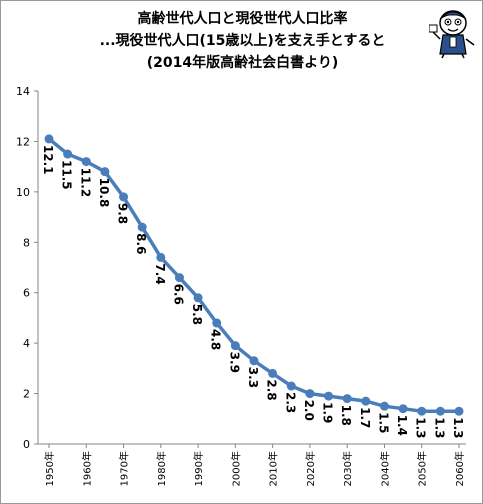 The width and height of the screenshot is (483, 504). What do you see at coordinates (23, 91) in the screenshot?
I see `y-tick-label: 14` at bounding box center [23, 91].